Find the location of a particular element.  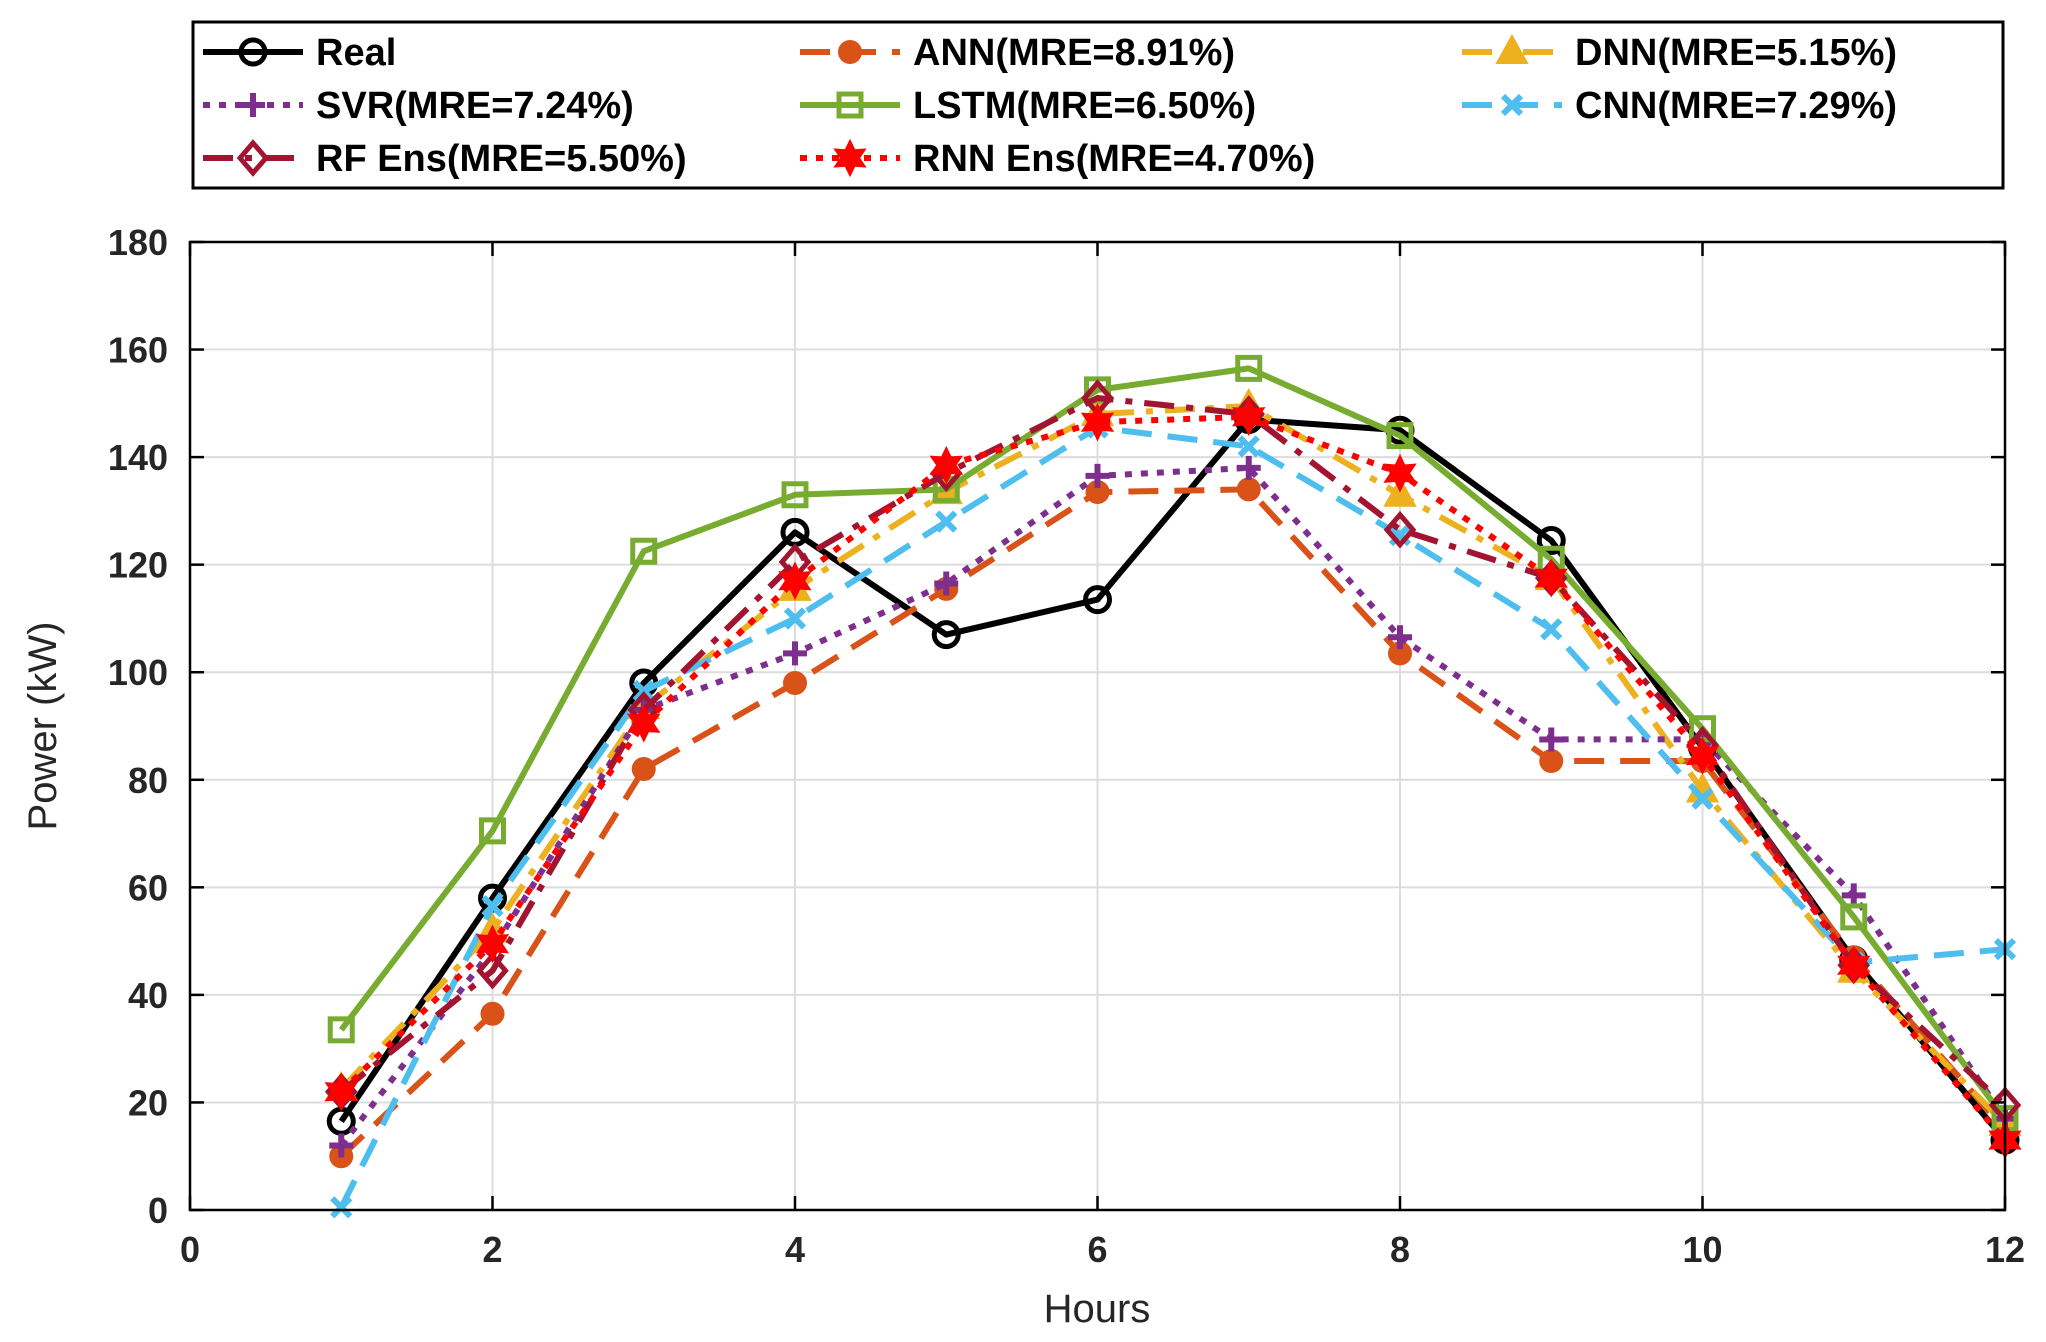

legend-marker-ann is located at coordinates (850, 52).